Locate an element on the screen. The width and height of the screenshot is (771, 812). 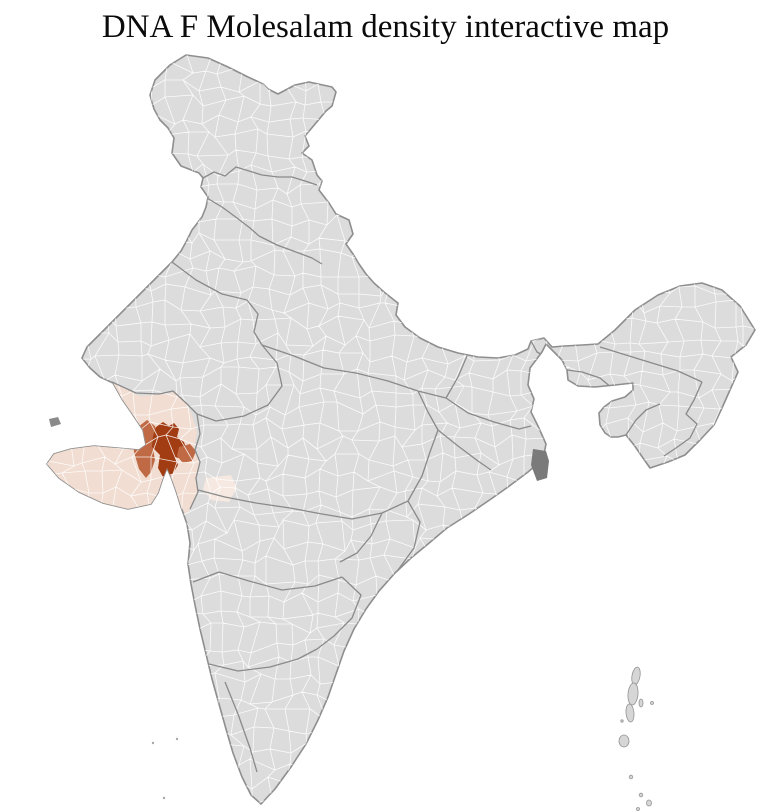
lakshadweep-islands is located at coordinates (165, 768).